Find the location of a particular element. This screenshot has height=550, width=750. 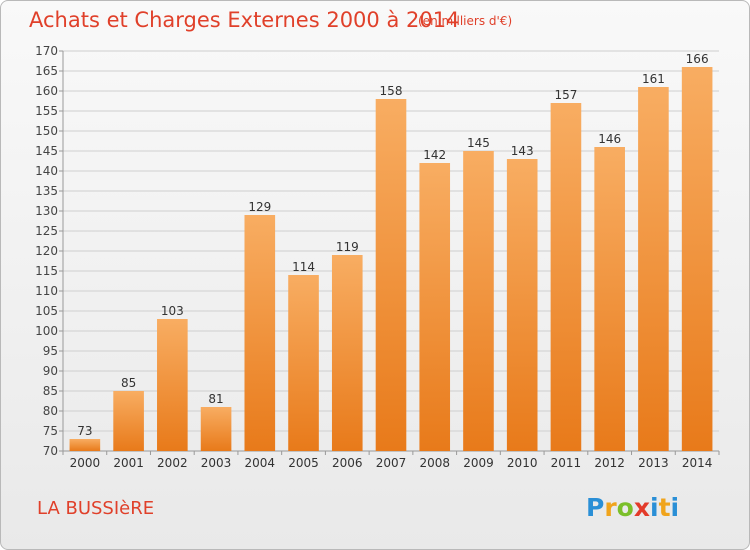

y-tick-label: 120 is located at coordinates (46, 251).